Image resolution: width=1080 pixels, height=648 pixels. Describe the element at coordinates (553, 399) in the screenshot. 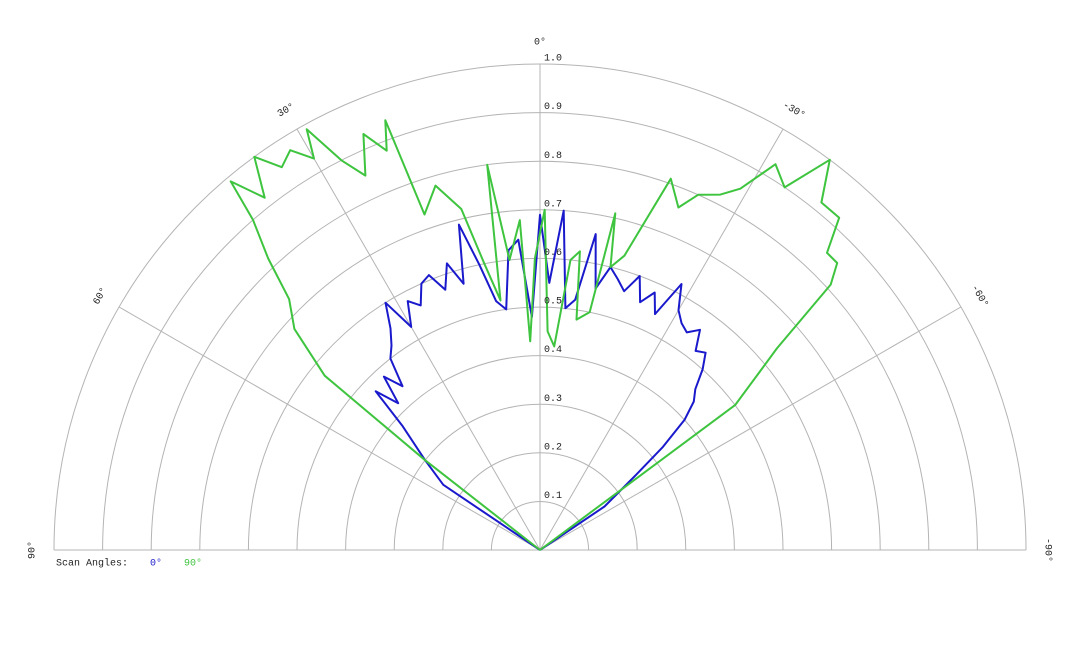

I see `r-tick-label: 0.3` at that location.